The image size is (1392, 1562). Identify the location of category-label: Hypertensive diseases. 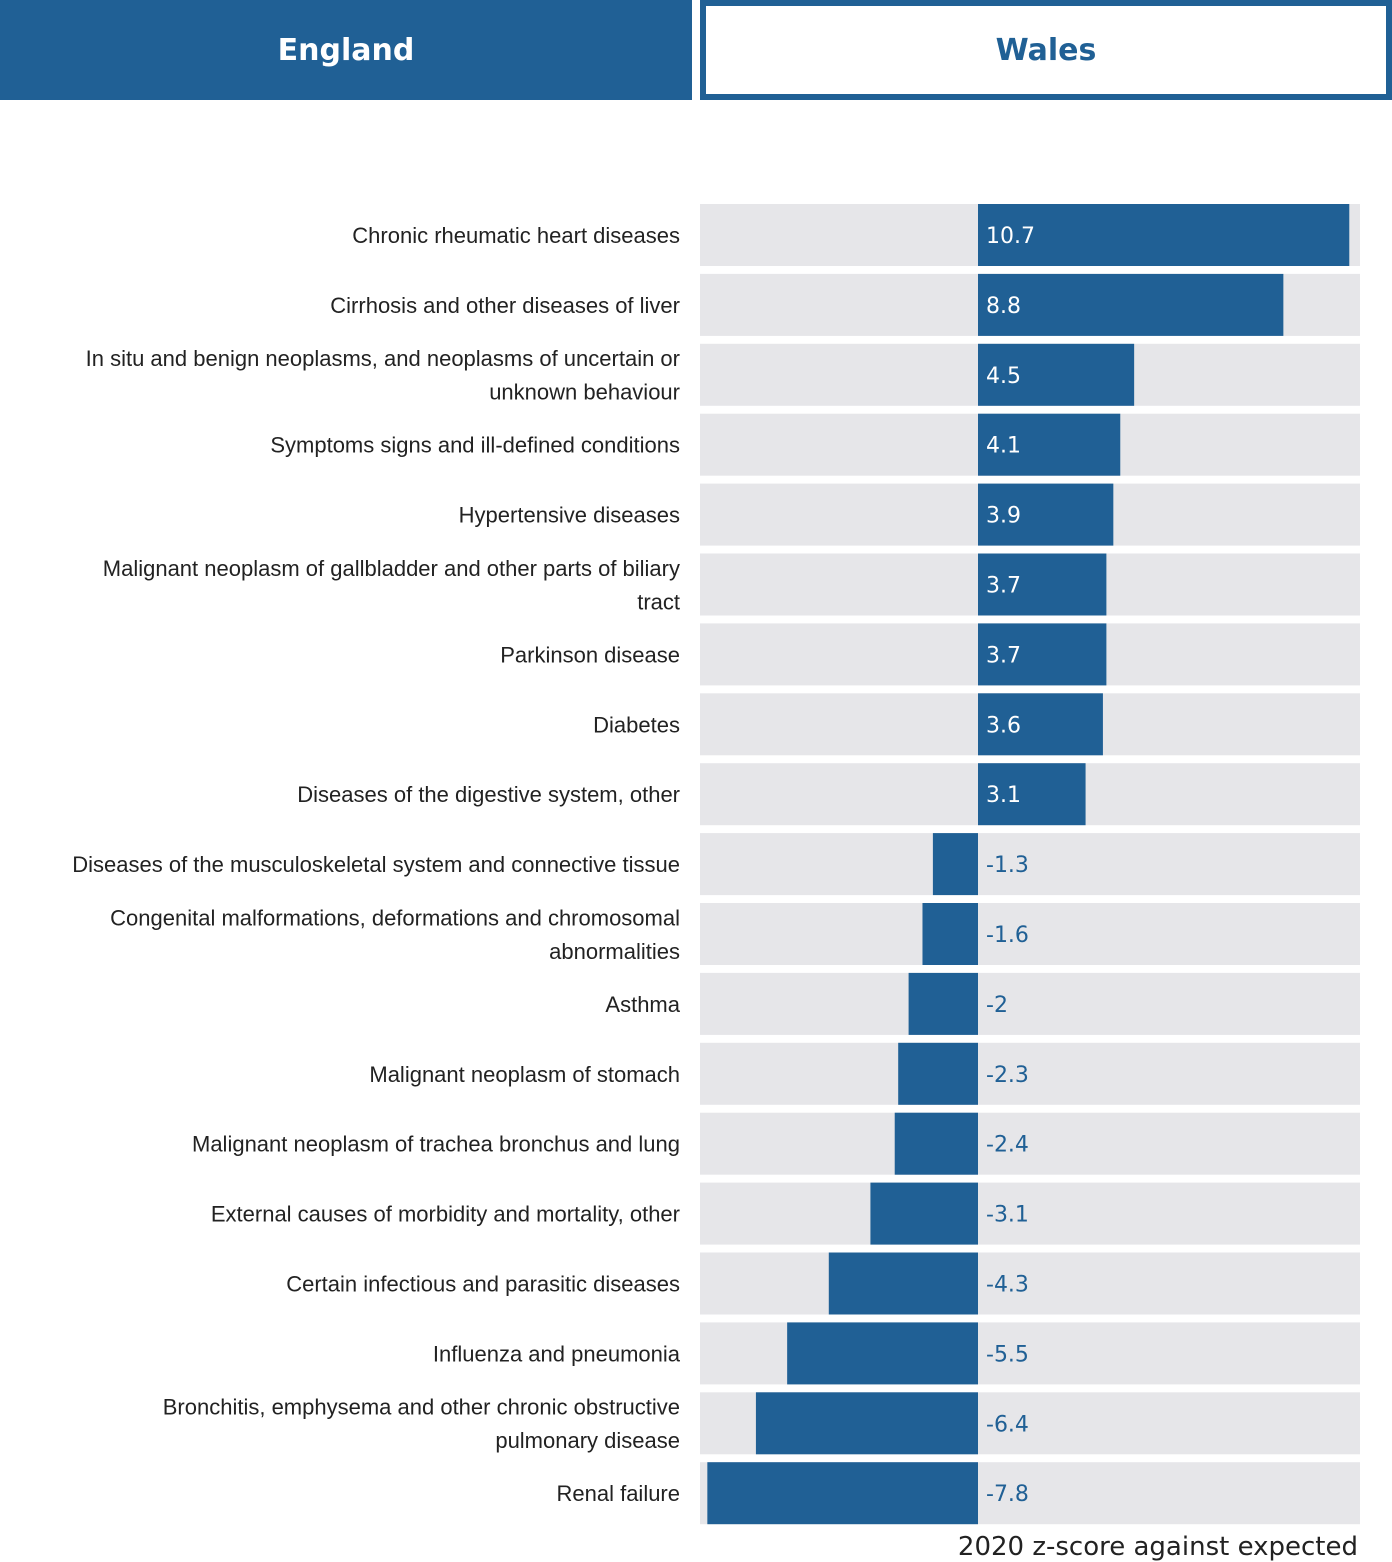
(569, 515).